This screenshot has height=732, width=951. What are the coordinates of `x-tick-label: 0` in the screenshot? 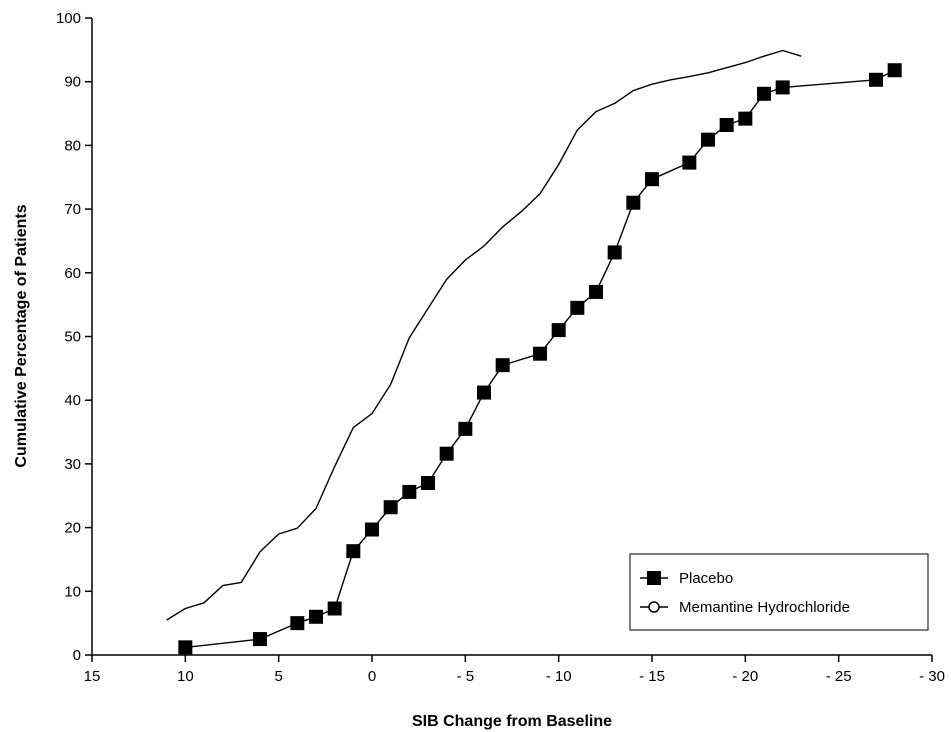 It's located at (372, 676).